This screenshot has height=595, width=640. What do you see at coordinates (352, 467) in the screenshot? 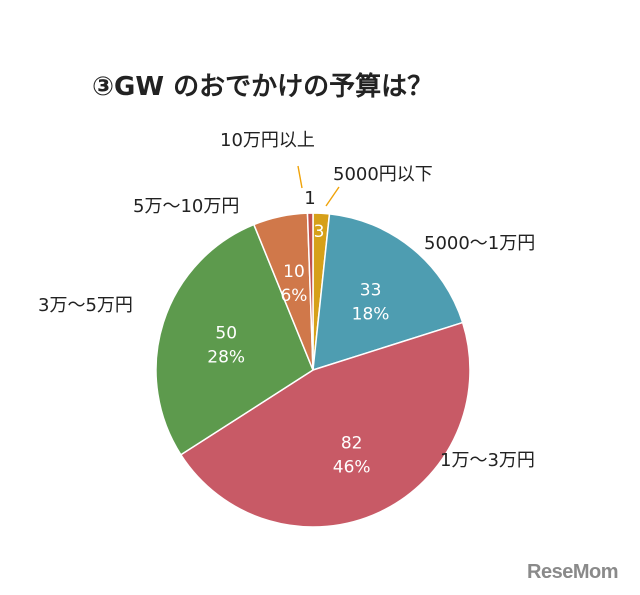
I see `percent-label-2: 46%` at bounding box center [352, 467].